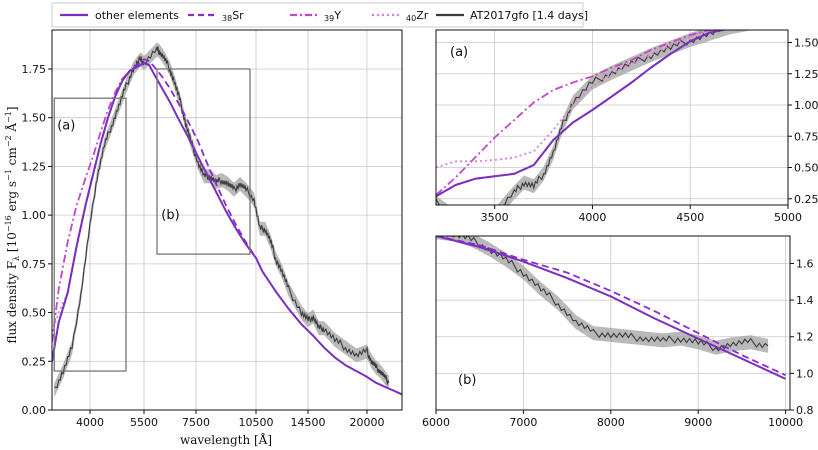 The width and height of the screenshot is (818, 450). What do you see at coordinates (459, 52) in the screenshot?
I see `inset-a-label: (a)` at bounding box center [459, 52].